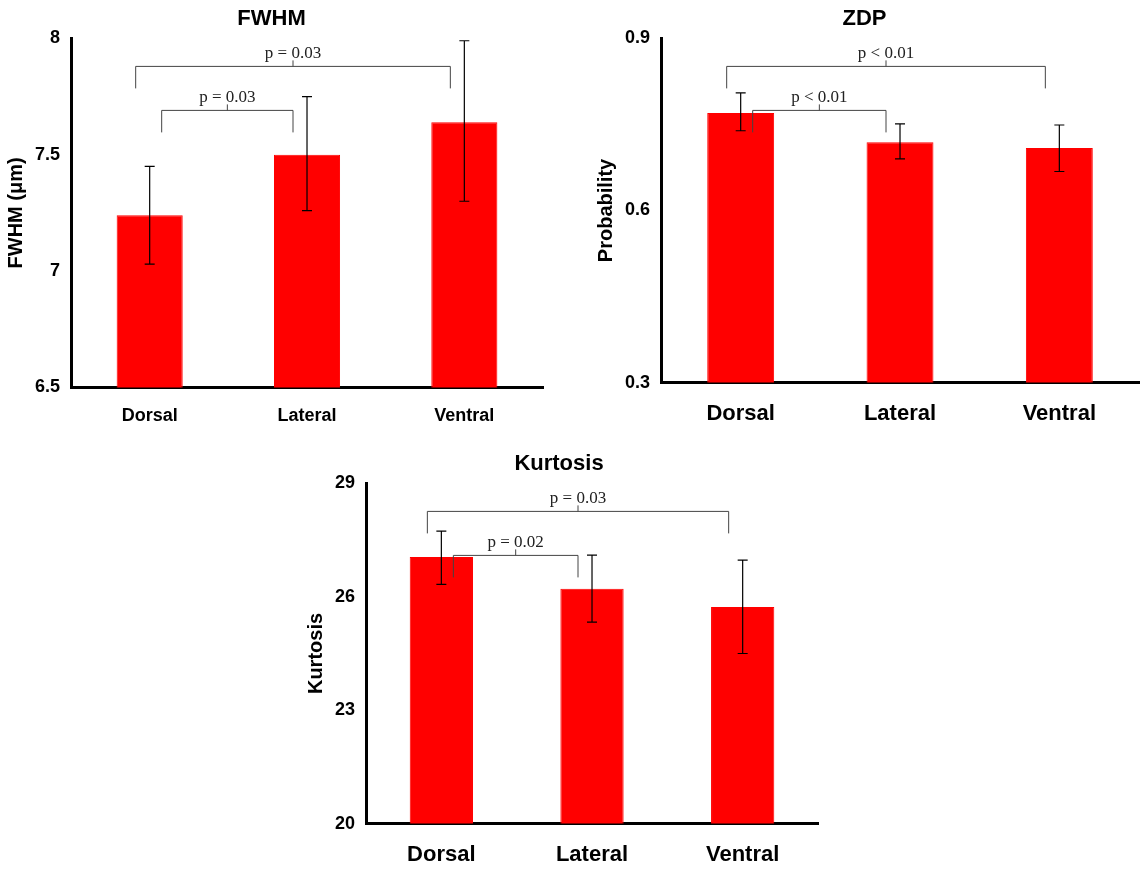 The height and width of the screenshot is (886, 1141). Describe the element at coordinates (345, 482) in the screenshot. I see `y-tick-label: 29` at that location.